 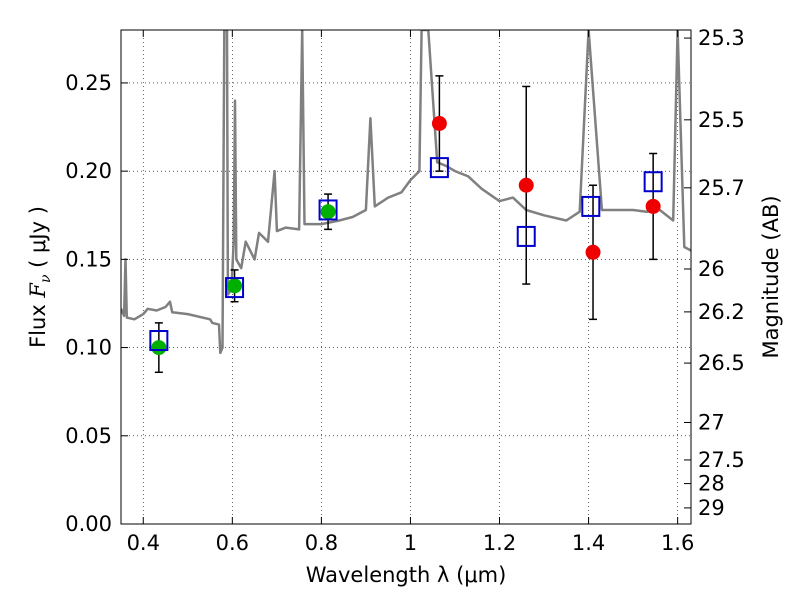 What do you see at coordinates (410, 543) in the screenshot?
I see `x-tick-label: 1` at bounding box center [410, 543].